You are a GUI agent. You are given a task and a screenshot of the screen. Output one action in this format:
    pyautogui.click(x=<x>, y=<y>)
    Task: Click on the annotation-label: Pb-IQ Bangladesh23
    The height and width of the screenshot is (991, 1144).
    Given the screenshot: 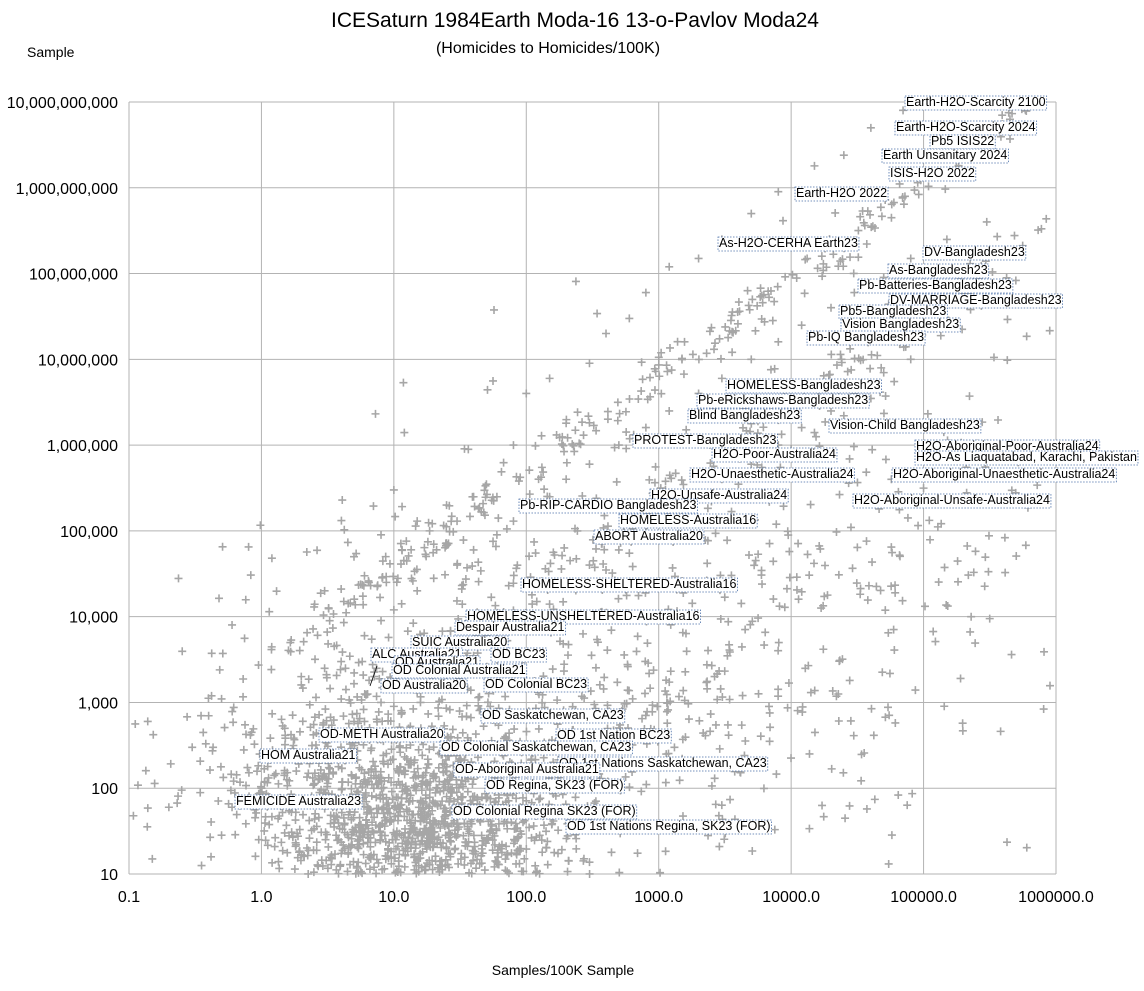 What is the action you would take?
    pyautogui.click(x=866, y=337)
    